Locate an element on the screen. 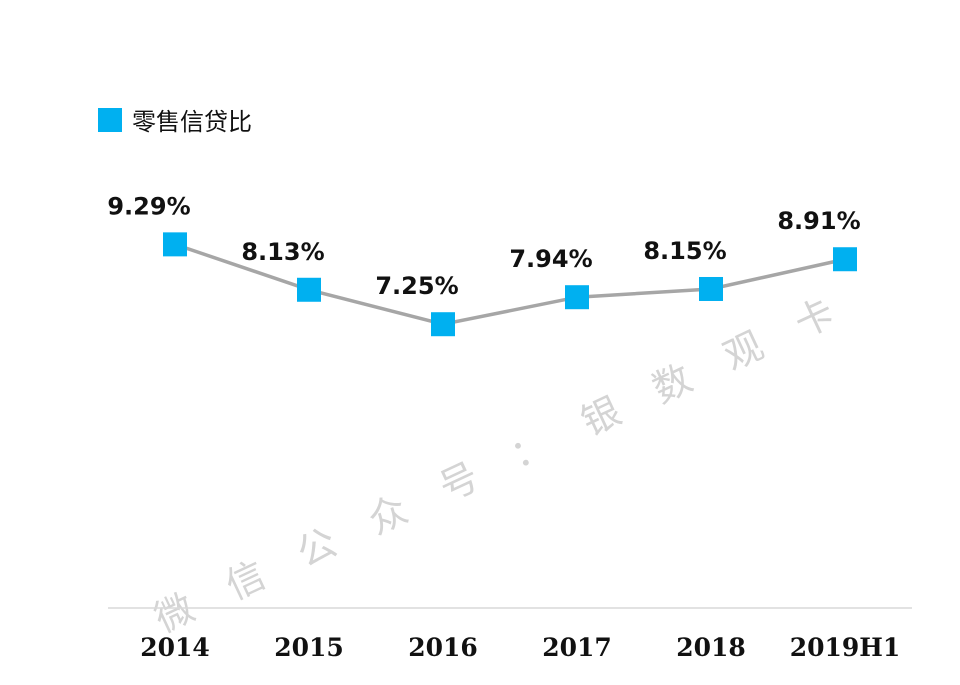  data-point-2018 is located at coordinates (711, 288).